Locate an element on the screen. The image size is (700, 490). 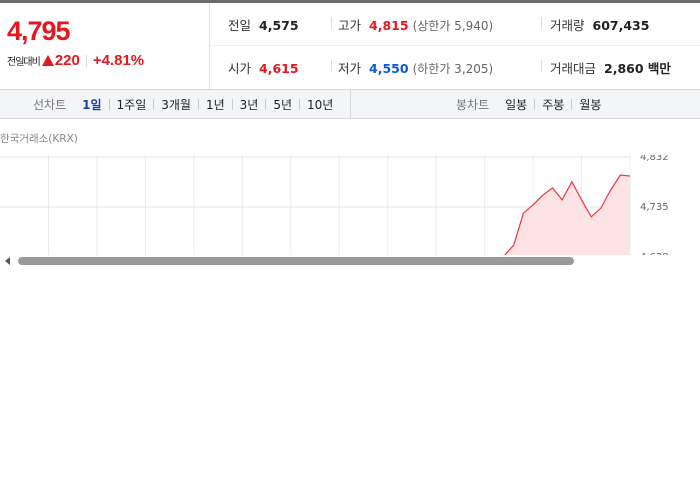
stat: 거래대금 2,860 백만 is located at coordinates (610, 67).